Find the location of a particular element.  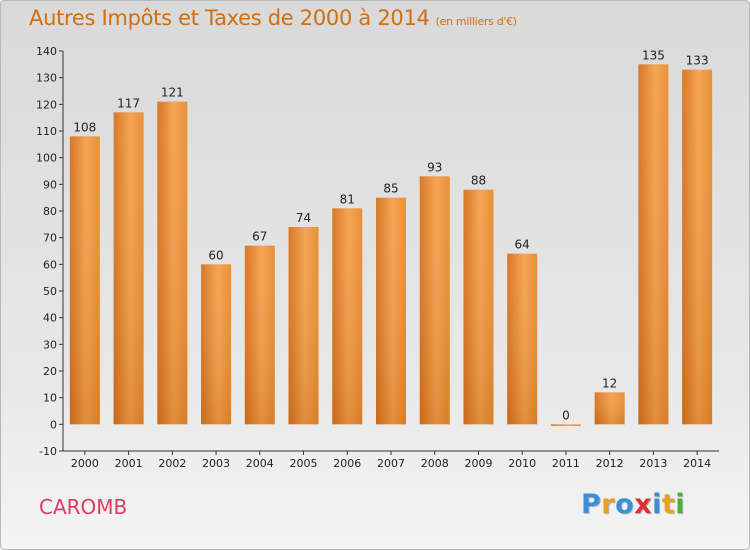

x-tick-label: 2014 is located at coordinates (697, 463).